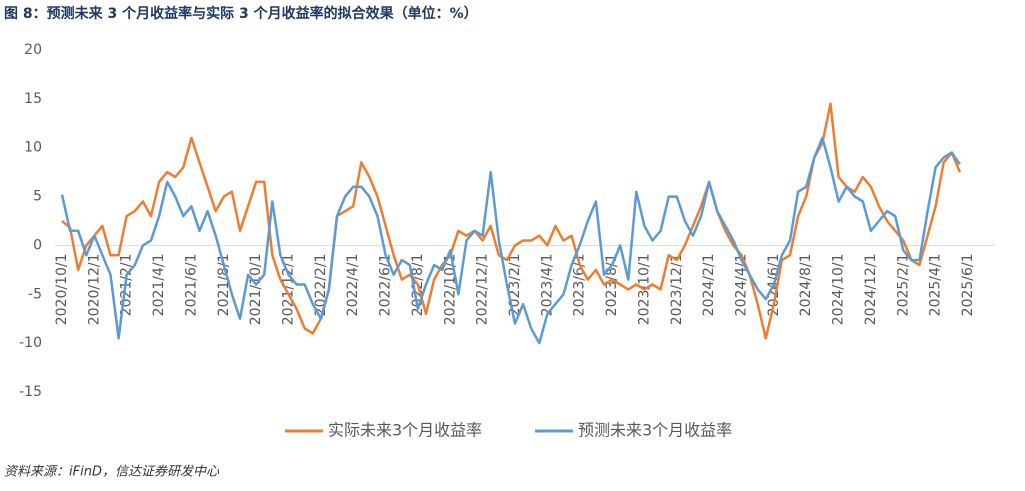 The height and width of the screenshot is (491, 1025). I want to click on x-tick-label: 2024/10/1, so click(839, 289).